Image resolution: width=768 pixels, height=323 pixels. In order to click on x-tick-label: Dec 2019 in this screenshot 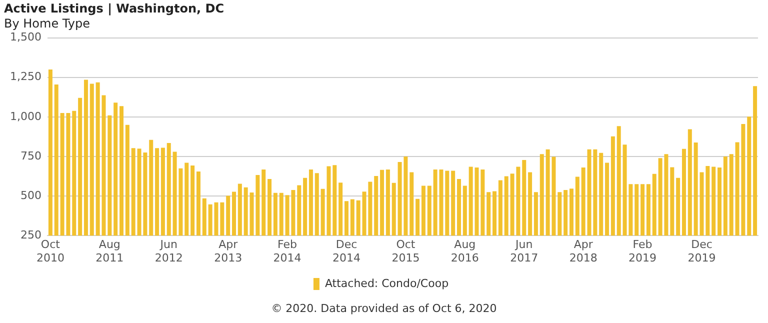, I will do `click(702, 251)`.